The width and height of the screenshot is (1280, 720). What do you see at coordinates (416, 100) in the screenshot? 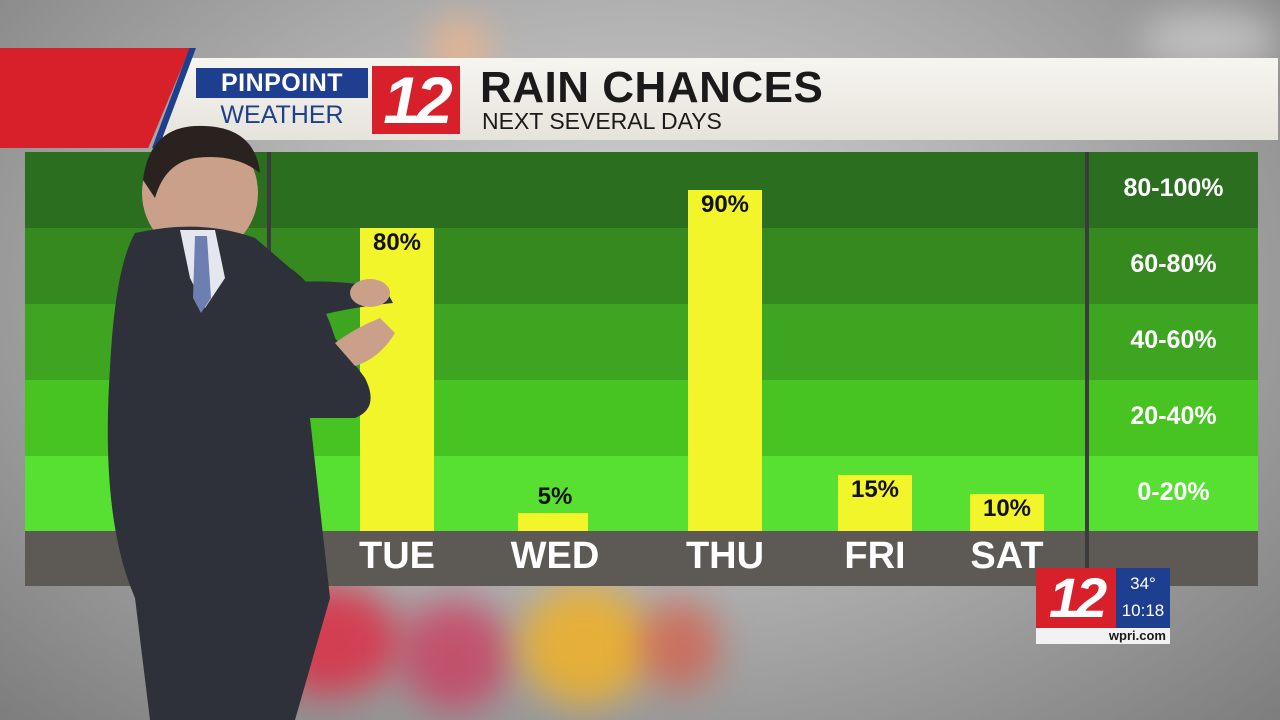
I see `logo-channel: 12` at bounding box center [416, 100].